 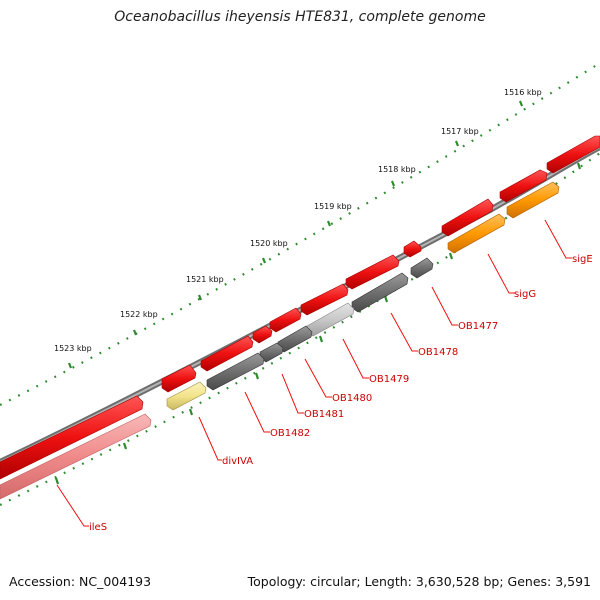 I want to click on gene-sigE-orange, so click(x=533, y=200).